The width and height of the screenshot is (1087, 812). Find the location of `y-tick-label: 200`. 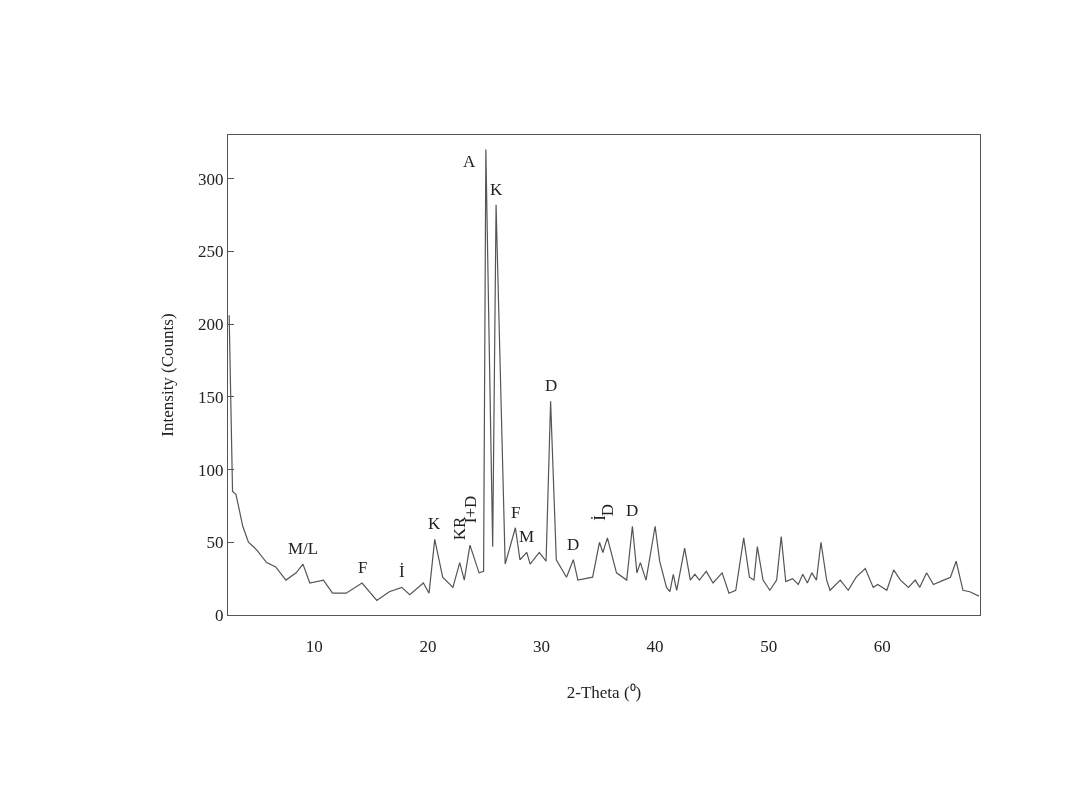

y-tick-label: 200 is located at coordinates (211, 325).